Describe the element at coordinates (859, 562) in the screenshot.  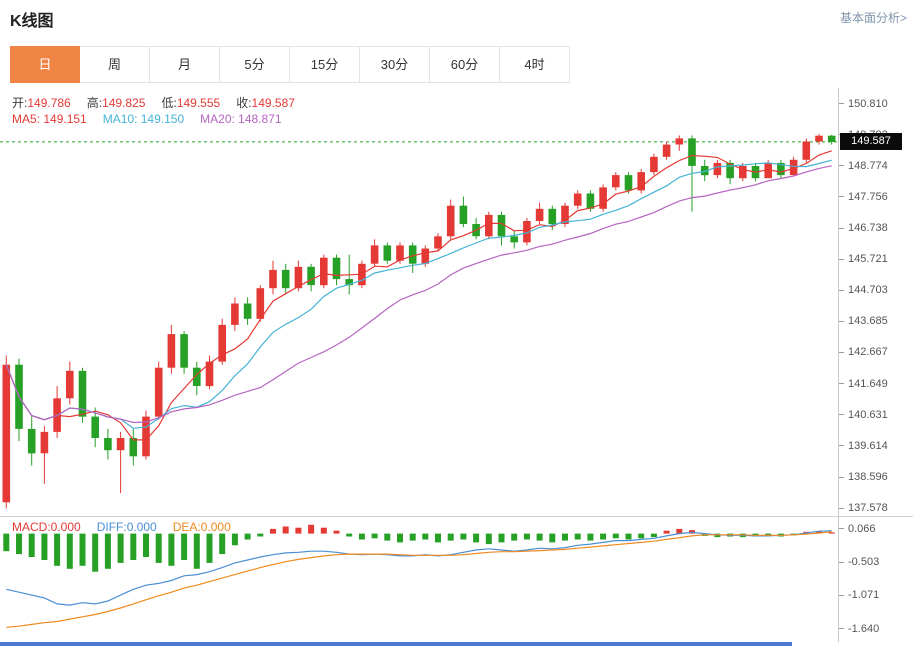
I see `macd-axis-label: -0.503` at that location.